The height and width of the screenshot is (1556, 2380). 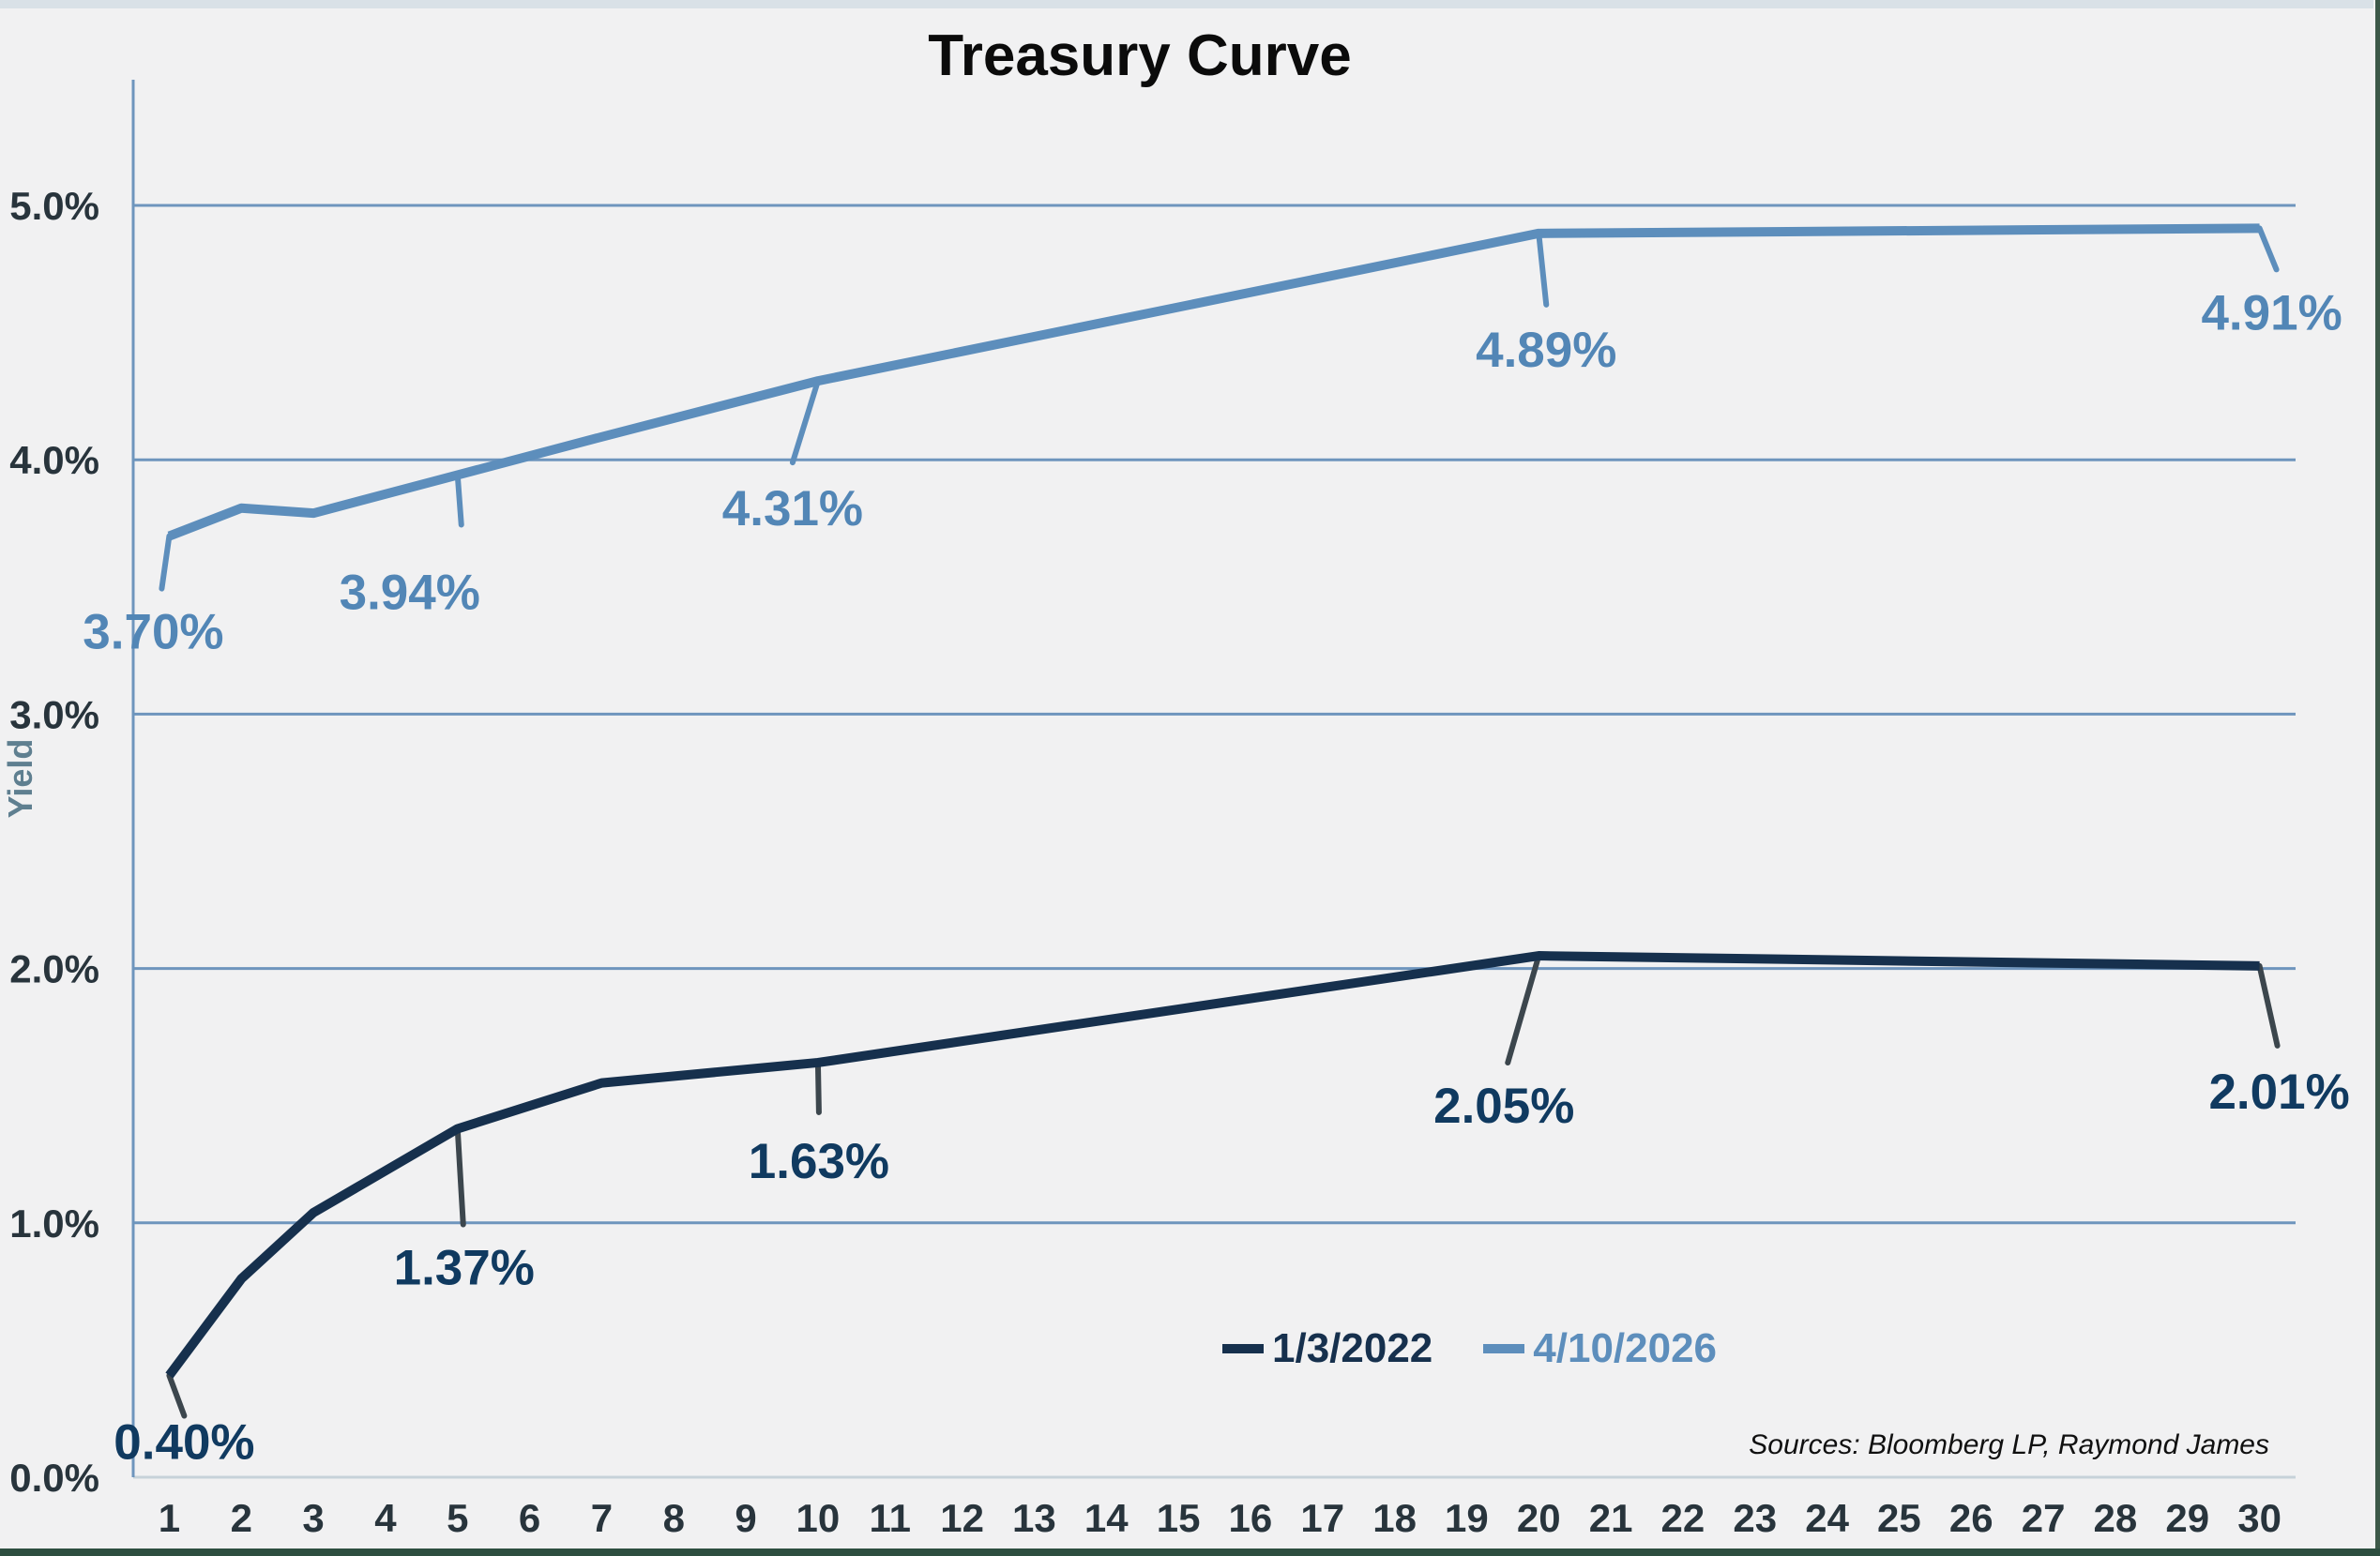 I want to click on data-point-label: 2.01%, so click(x=2278, y=1092).